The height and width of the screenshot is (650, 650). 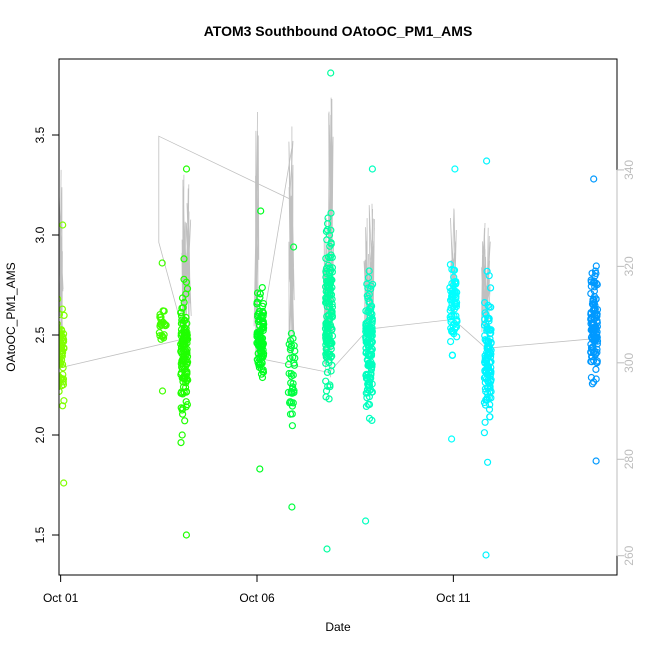 I want to click on x-tick-label: Oct 06, so click(x=257, y=598).